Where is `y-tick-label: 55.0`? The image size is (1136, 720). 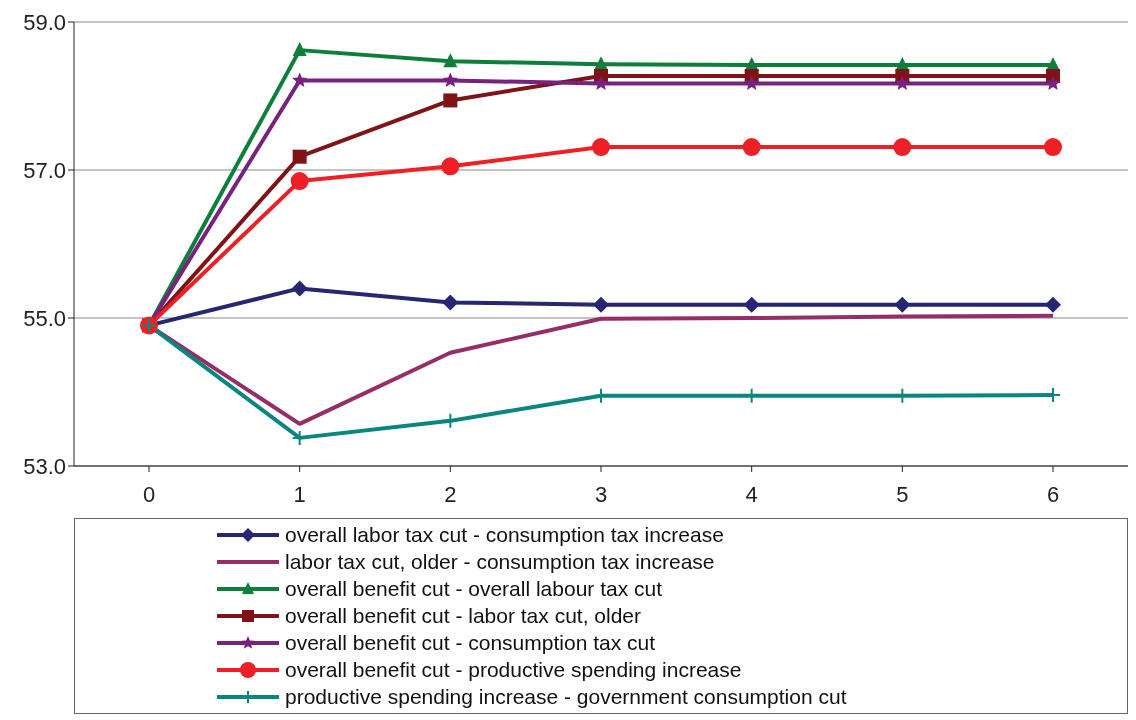 y-tick-label: 55.0 is located at coordinates (44, 318).